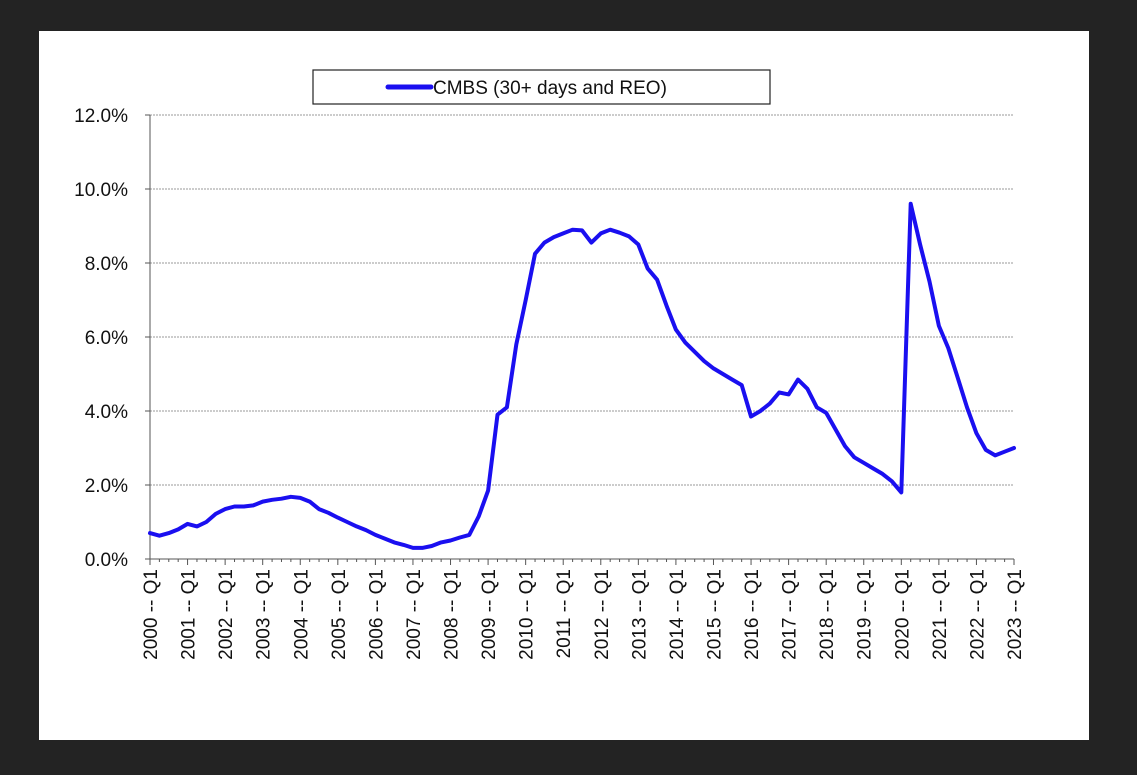 This screenshot has height=775, width=1137. What do you see at coordinates (827, 614) in the screenshot?
I see `x-tick-label: 2018 -- Q1` at bounding box center [827, 614].